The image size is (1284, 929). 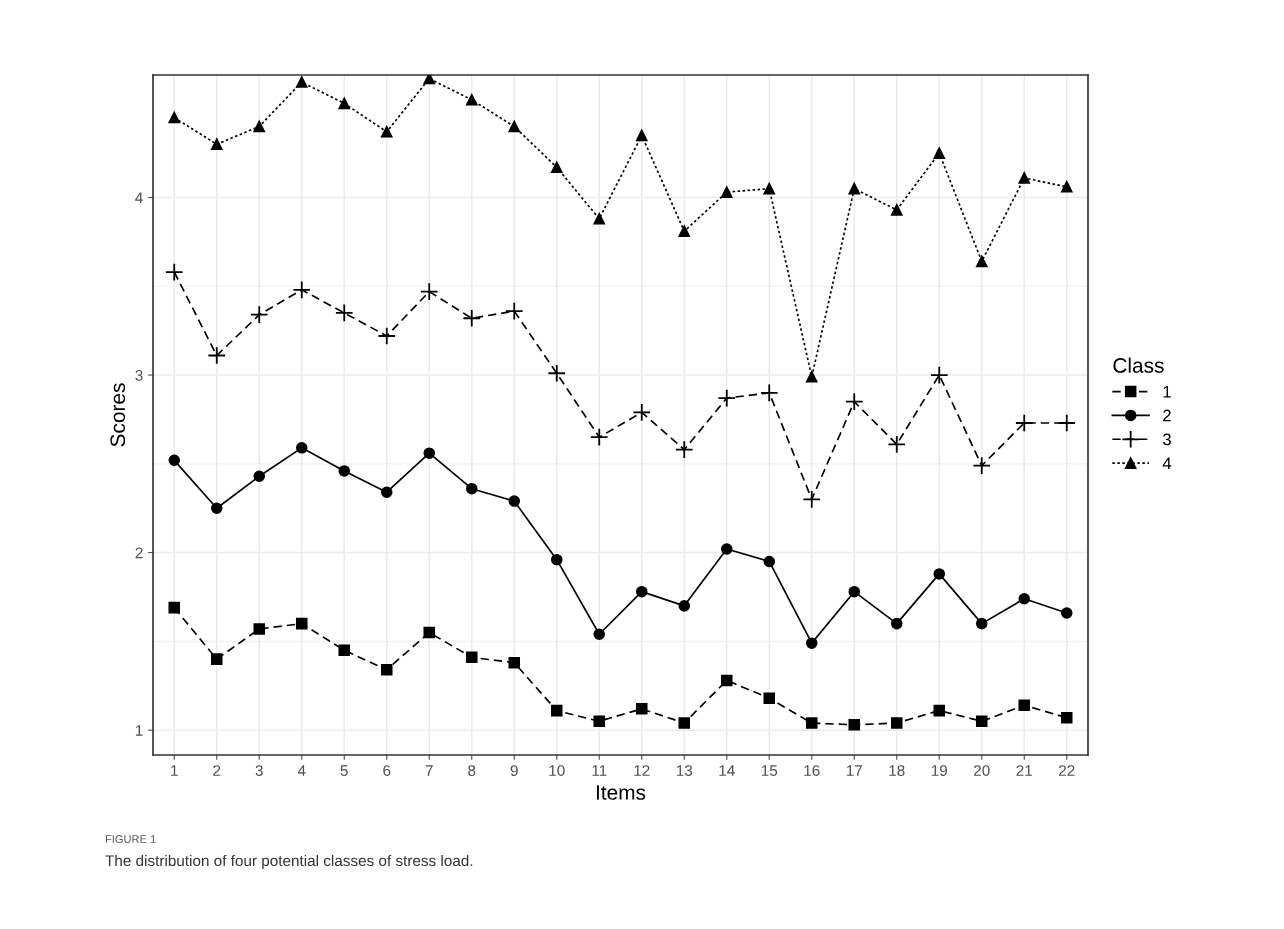 I want to click on x-tick-label: 16, so click(x=812, y=770).